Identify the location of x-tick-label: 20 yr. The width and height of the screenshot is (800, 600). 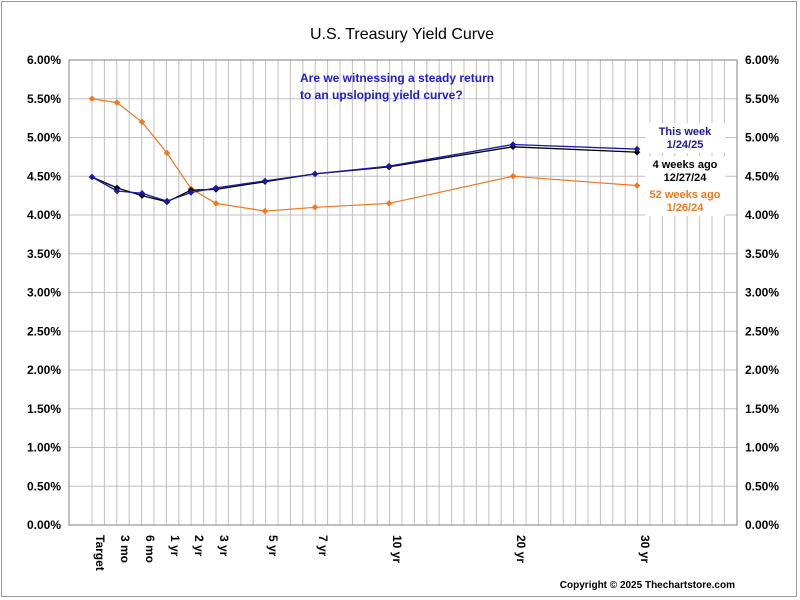
(521, 549).